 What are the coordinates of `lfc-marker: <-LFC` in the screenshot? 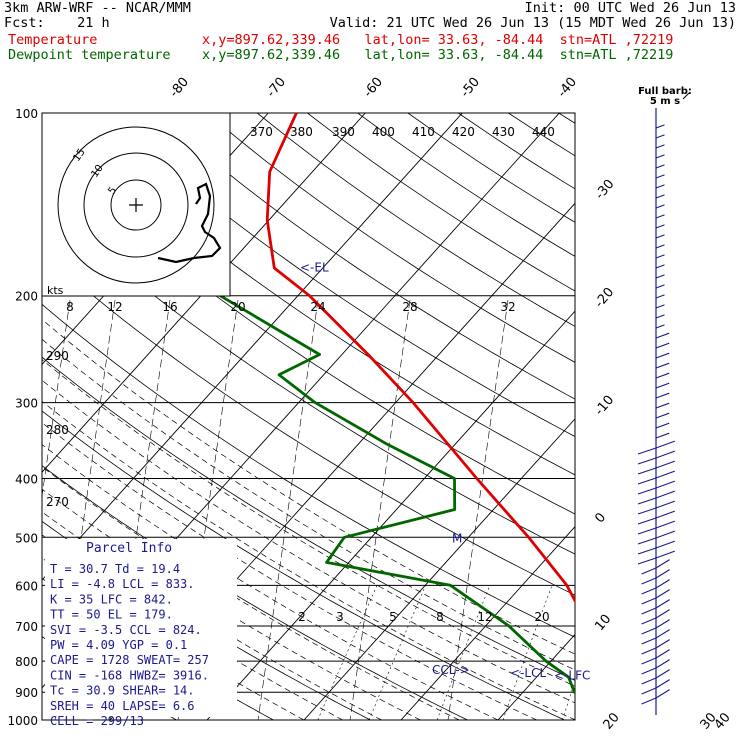 It's located at (572, 676).